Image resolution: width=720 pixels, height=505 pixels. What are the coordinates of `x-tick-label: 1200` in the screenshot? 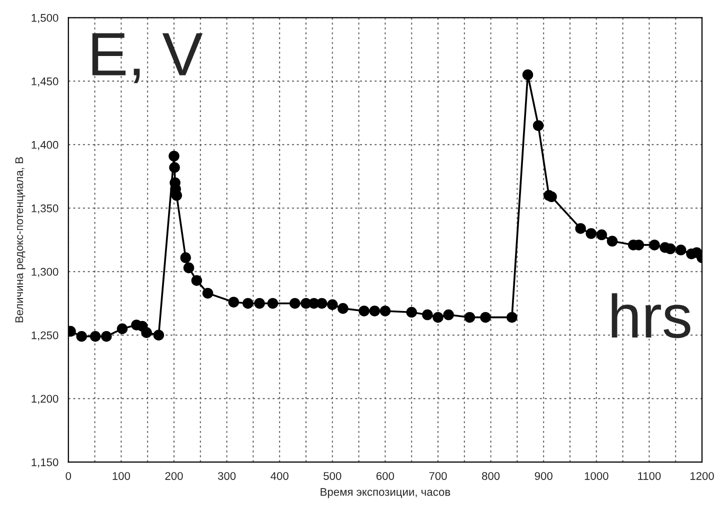 It's located at (702, 476).